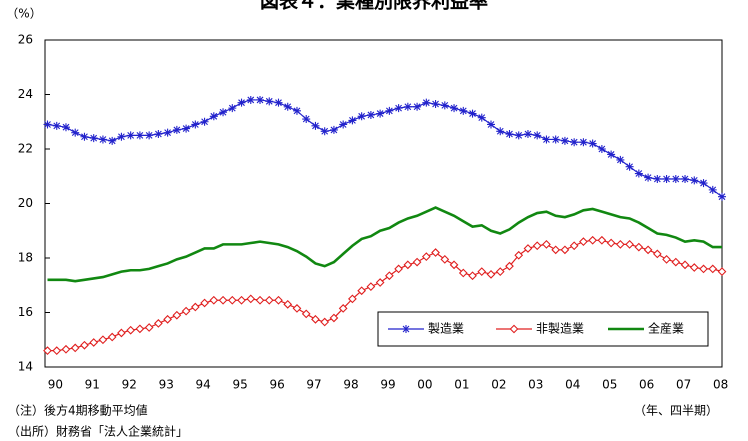 The height and width of the screenshot is (441, 748). I want to click on x-tick-label: 90, so click(55, 385).